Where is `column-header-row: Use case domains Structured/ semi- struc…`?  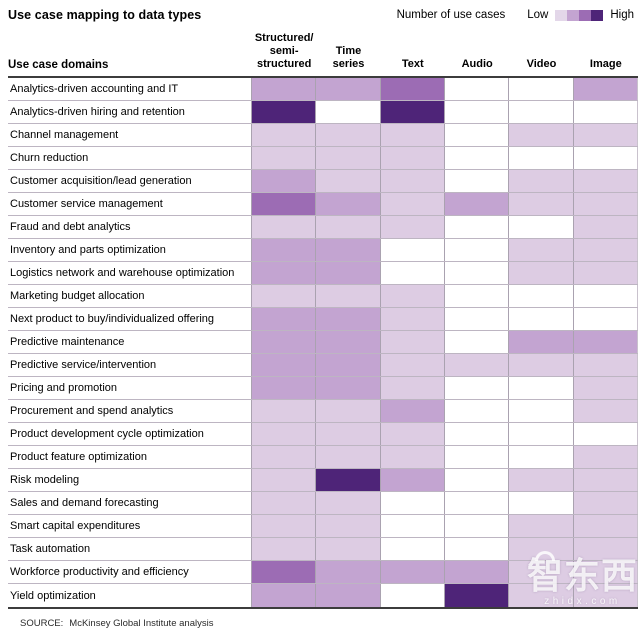 column-header-row: Use case domains Structured/ semi- struc… is located at coordinates (323, 55).